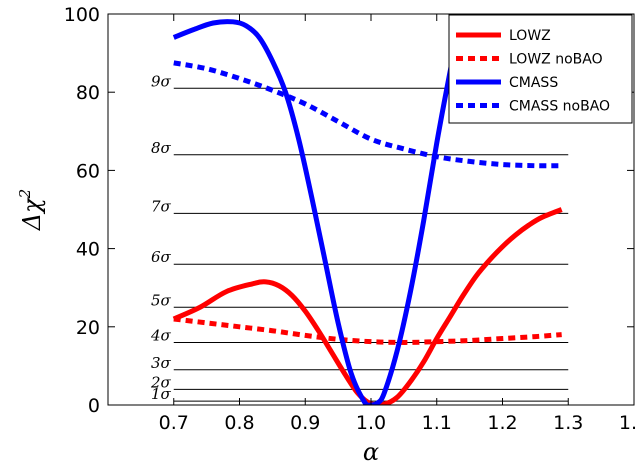 The height and width of the screenshot is (468, 635). What do you see at coordinates (82, 15) in the screenshot?
I see `y-tick-label: 100` at bounding box center [82, 15].